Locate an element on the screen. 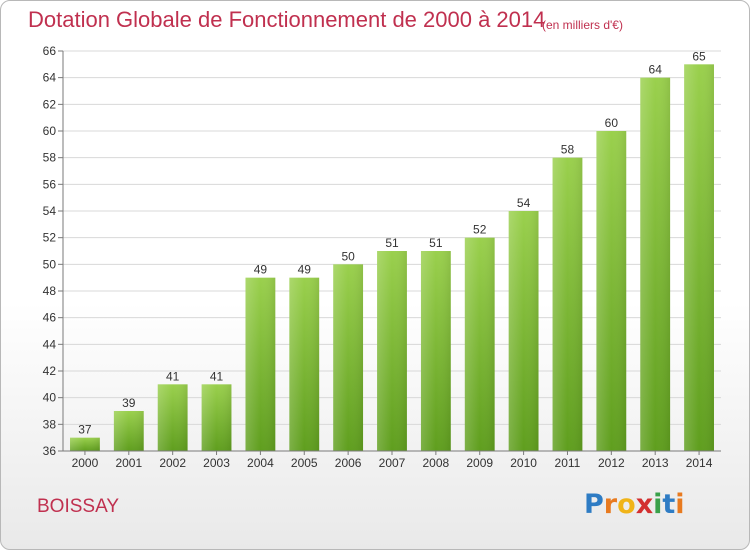  y-tick-label: 44 is located at coordinates (50, 344).